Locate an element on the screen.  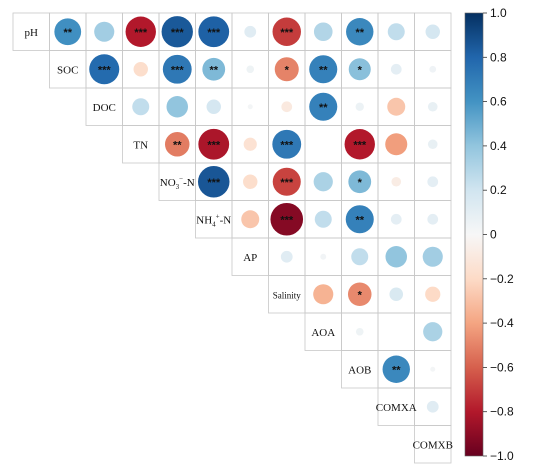
variable-label: COMXB is located at coordinates (433, 445).